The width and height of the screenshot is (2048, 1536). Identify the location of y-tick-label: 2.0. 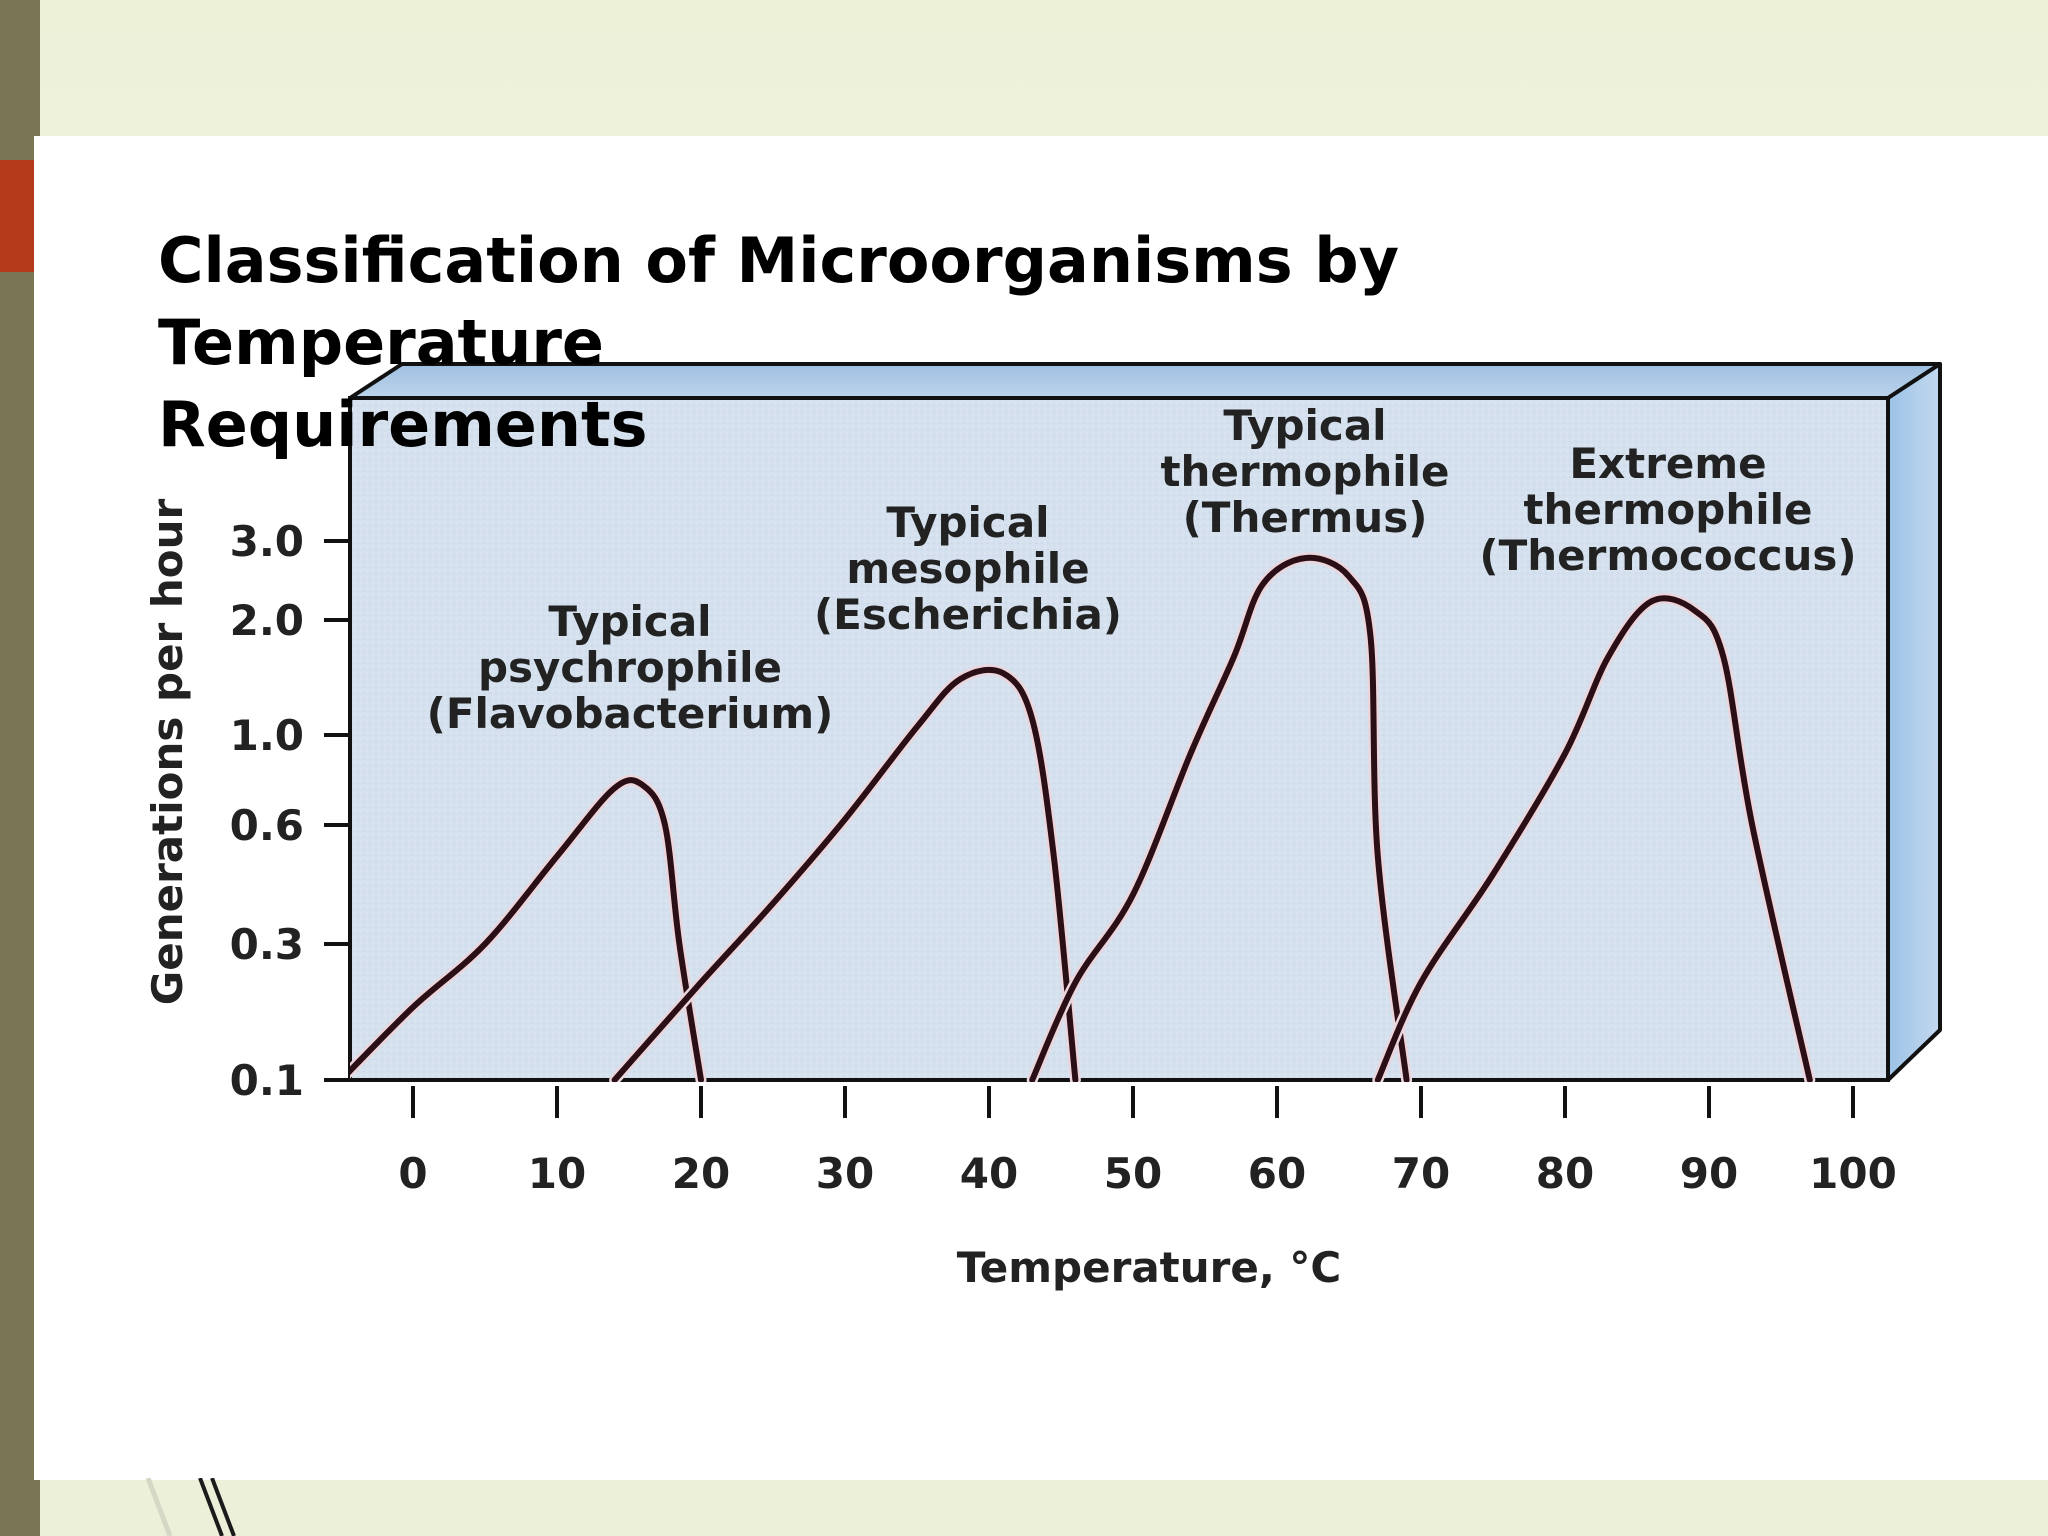
(267, 620).